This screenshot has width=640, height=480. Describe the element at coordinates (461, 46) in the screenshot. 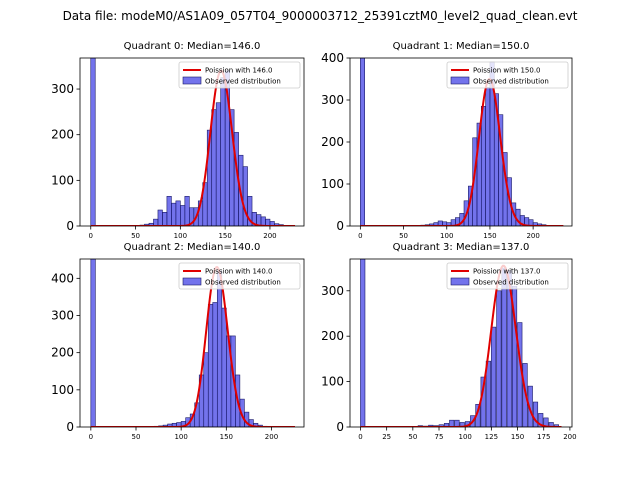

I see `subplot-title: Quadrant 1: Median=150.0` at that location.